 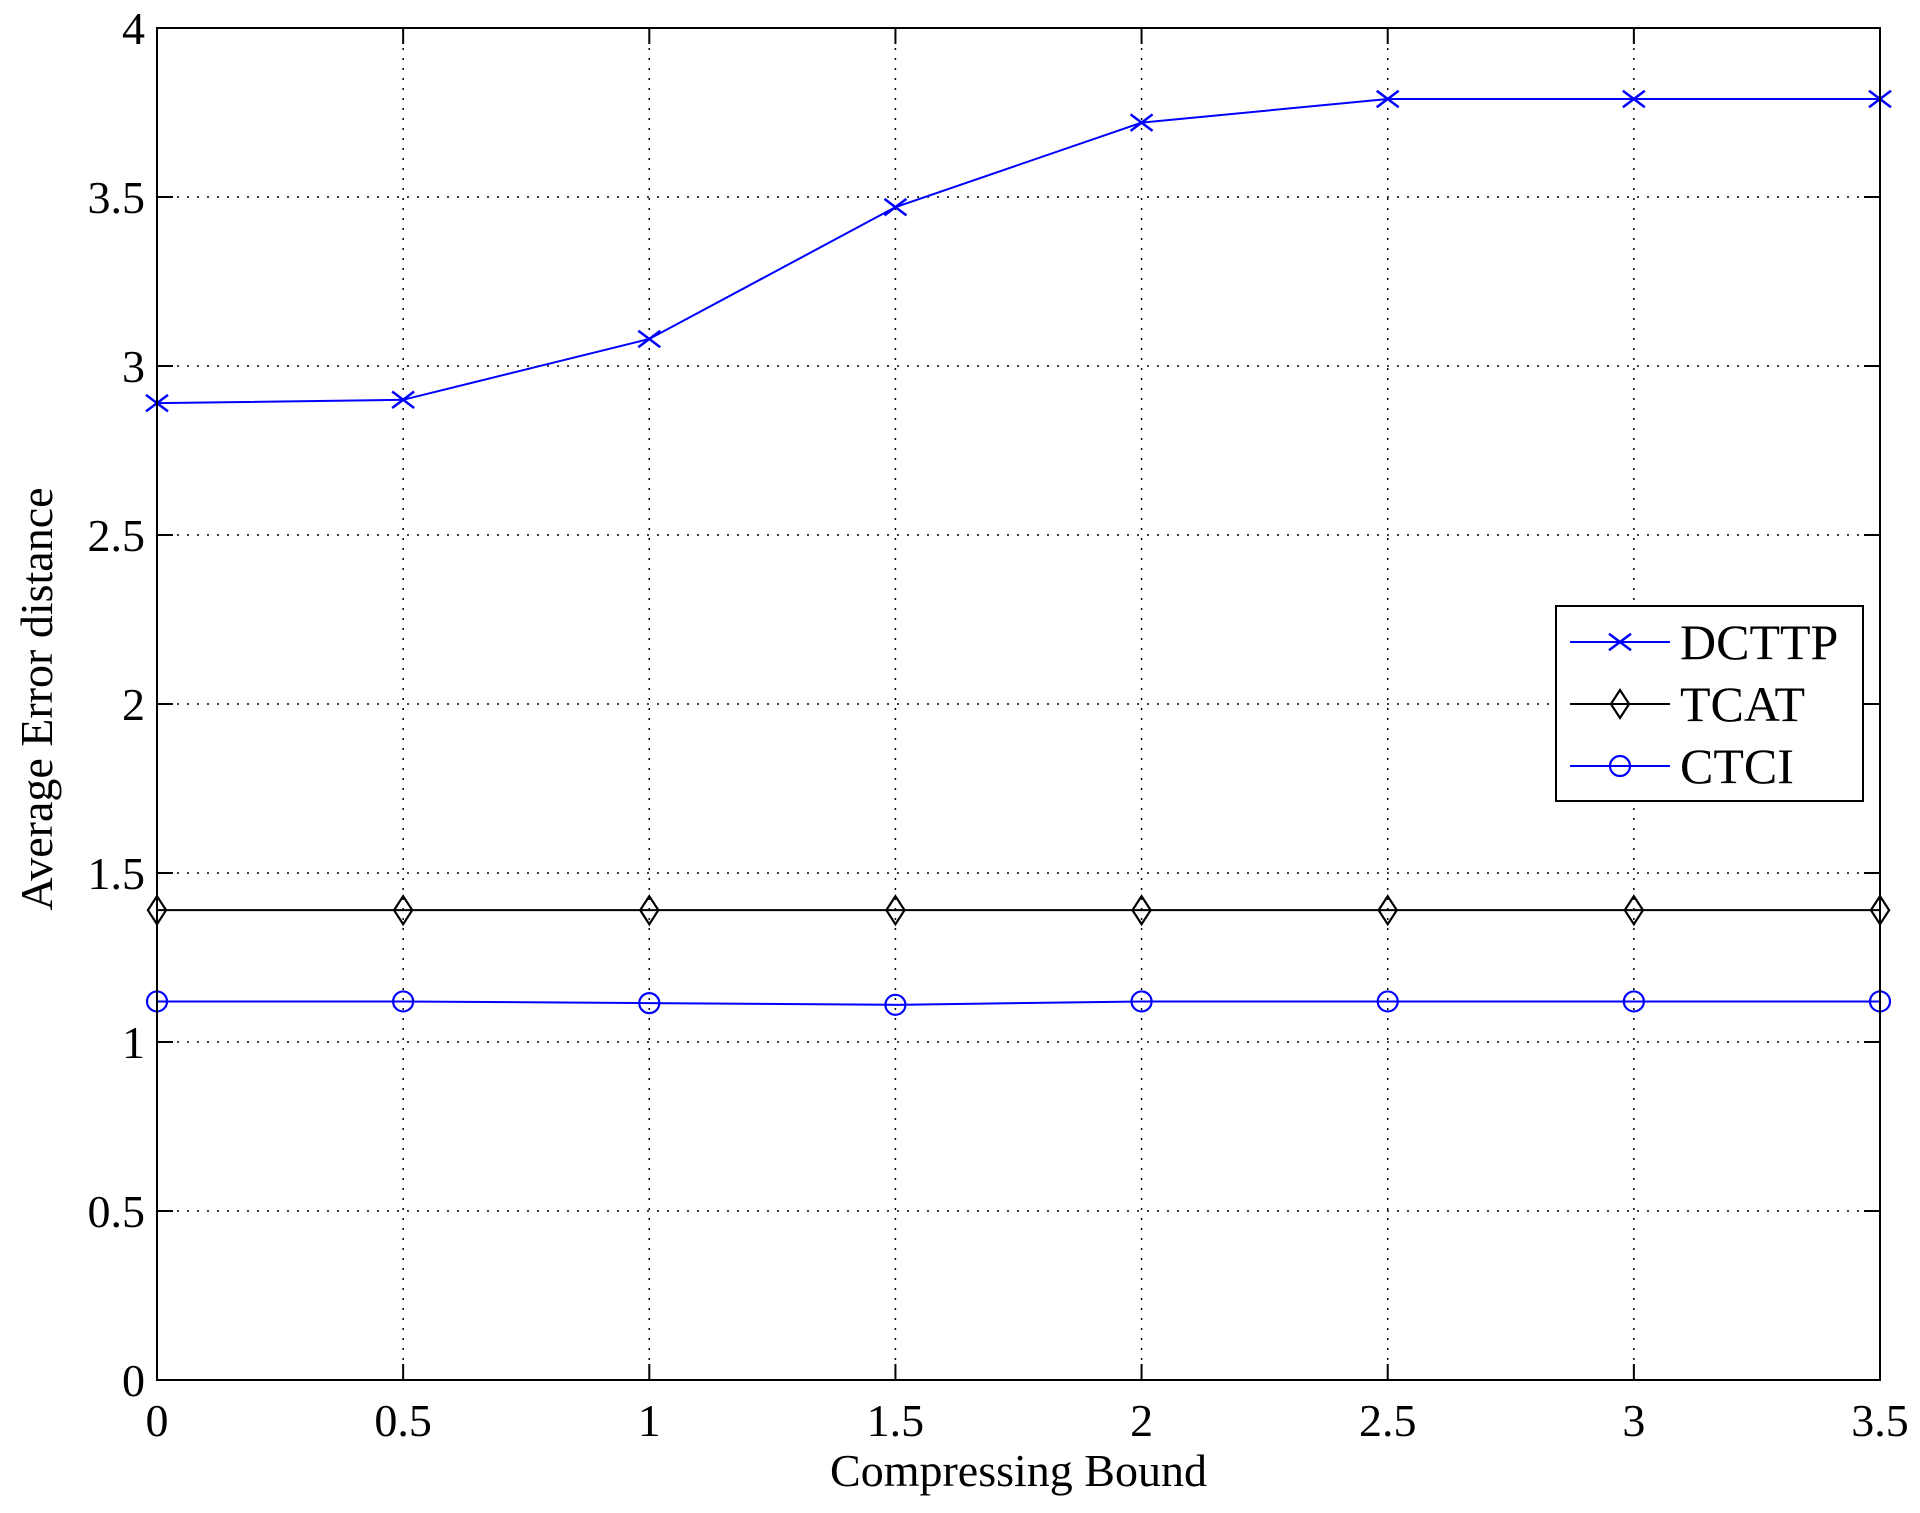 I want to click on x-tick-label: 3, so click(x=1633, y=1420).